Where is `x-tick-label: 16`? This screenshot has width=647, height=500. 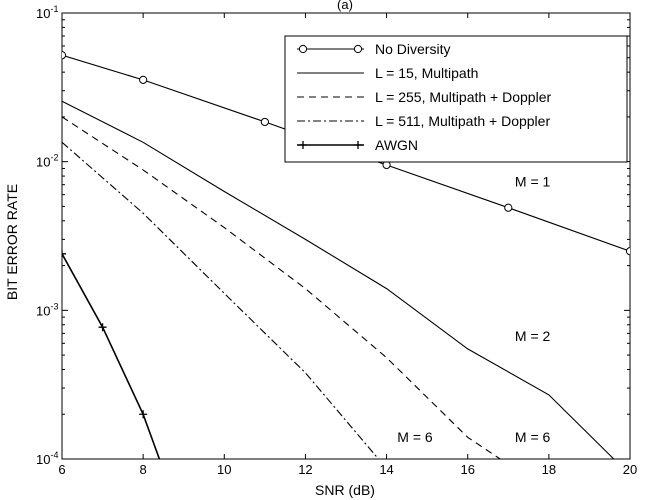 x-tick-label: 16 is located at coordinates (467, 469).